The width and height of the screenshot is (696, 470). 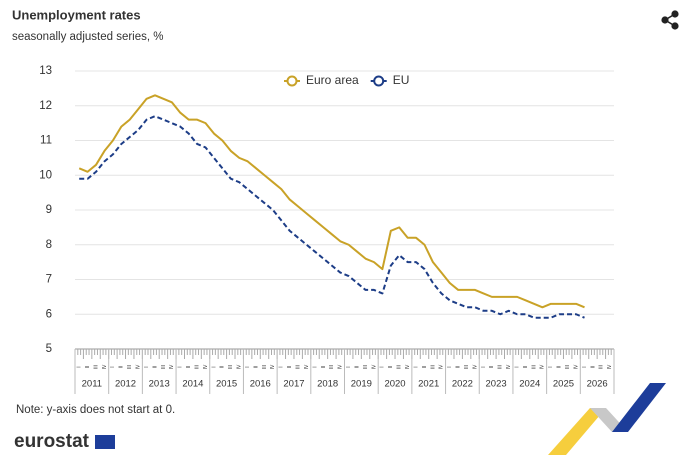 What do you see at coordinates (597, 384) in the screenshot?
I see `x-tick-label: 2026` at bounding box center [597, 384].